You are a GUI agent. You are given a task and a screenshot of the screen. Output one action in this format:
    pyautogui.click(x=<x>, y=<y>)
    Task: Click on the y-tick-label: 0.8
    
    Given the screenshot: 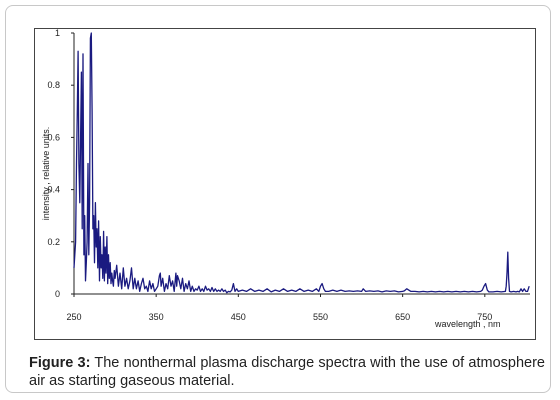 What is the action you would take?
    pyautogui.click(x=53, y=85)
    